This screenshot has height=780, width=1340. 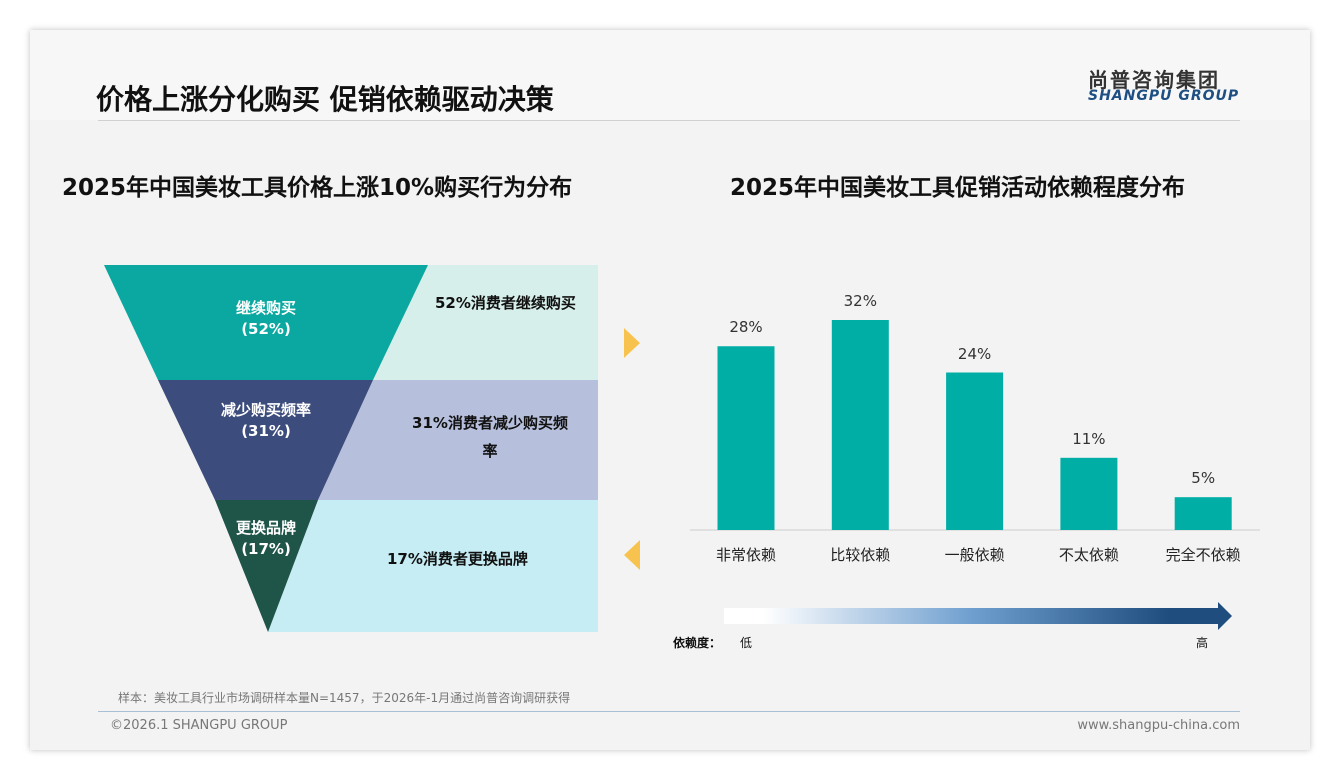 I want to click on funnel-continue, so click(x=266, y=322).